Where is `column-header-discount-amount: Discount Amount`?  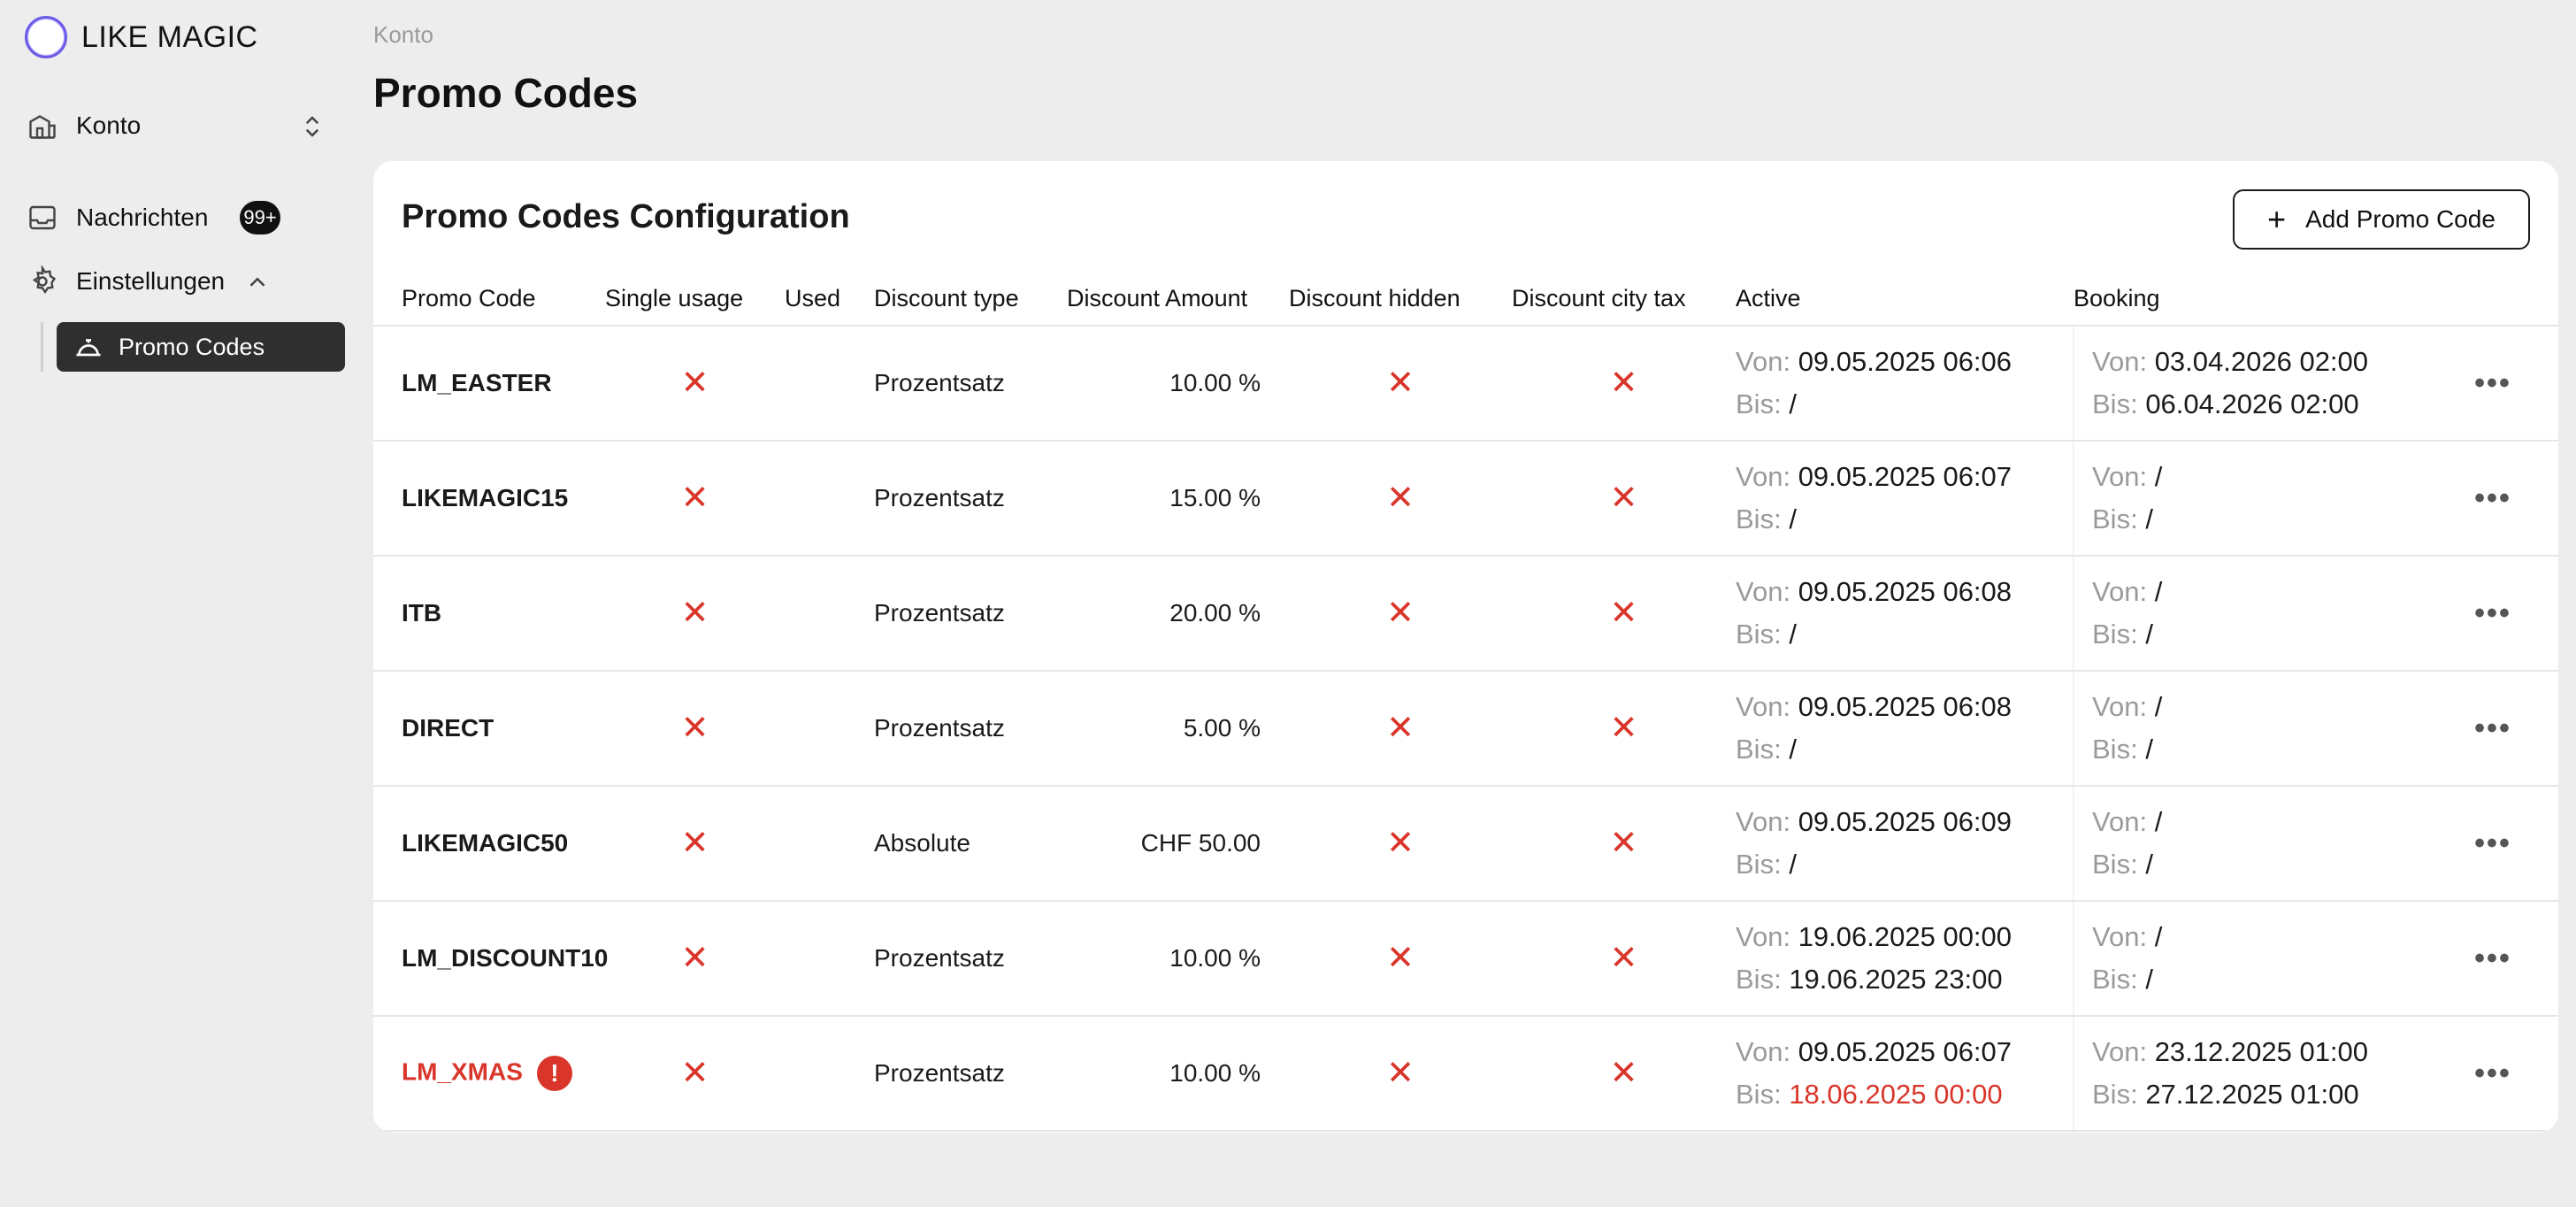
column-header-discount-amount: Discount Amount is located at coordinates (1178, 300).